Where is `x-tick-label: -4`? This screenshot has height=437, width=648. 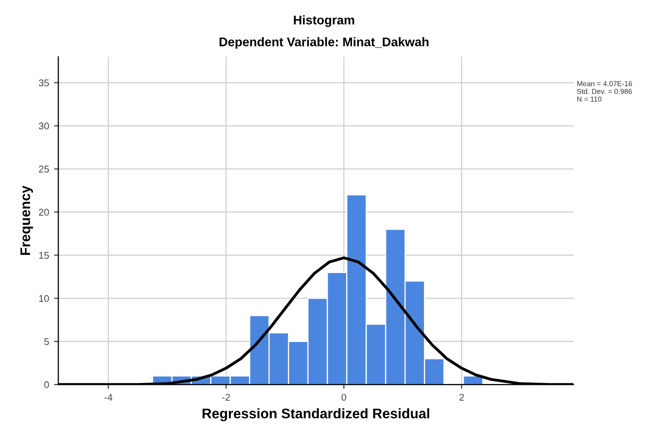
x-tick-label: -4 is located at coordinates (108, 397).